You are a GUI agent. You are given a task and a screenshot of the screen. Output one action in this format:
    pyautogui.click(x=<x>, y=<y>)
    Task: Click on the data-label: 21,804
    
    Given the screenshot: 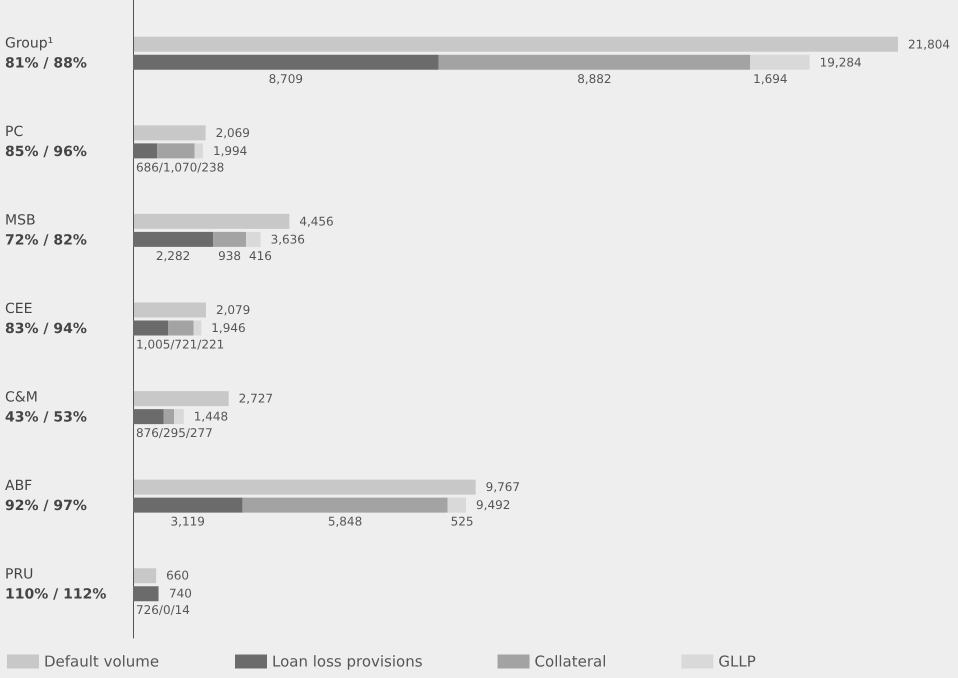 What is the action you would take?
    pyautogui.click(x=929, y=44)
    